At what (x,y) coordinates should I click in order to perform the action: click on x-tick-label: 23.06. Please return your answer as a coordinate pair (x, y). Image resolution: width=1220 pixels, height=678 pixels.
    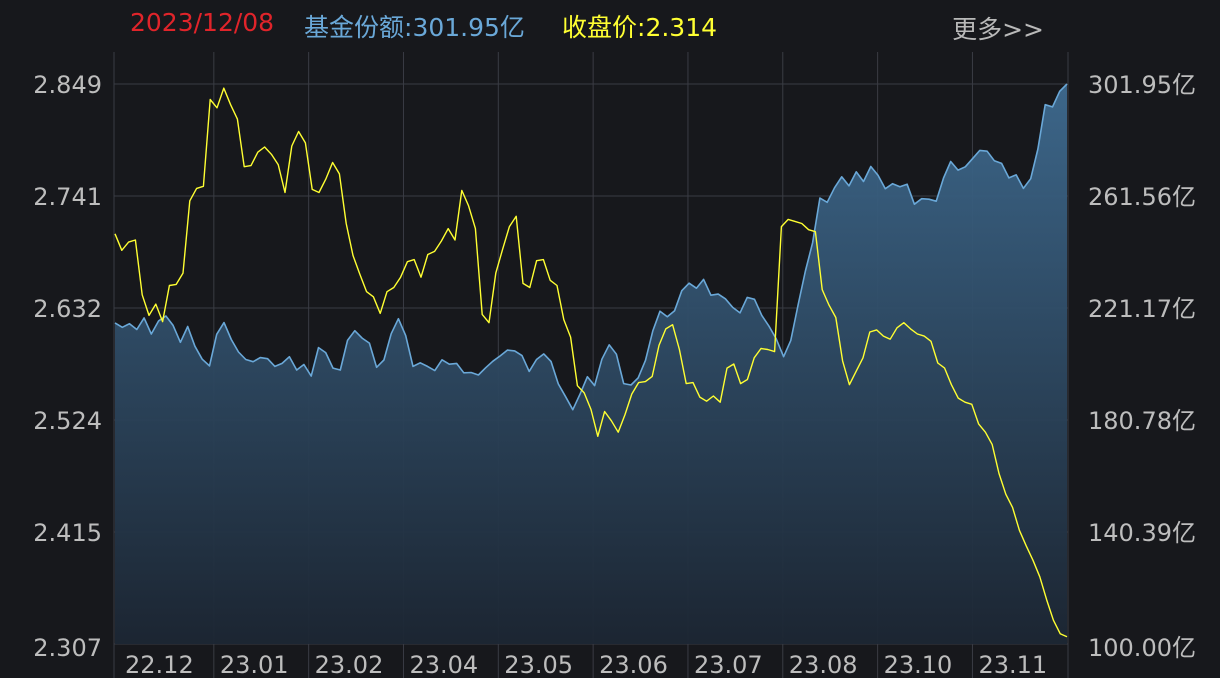
    Looking at the image, I should click on (633, 664).